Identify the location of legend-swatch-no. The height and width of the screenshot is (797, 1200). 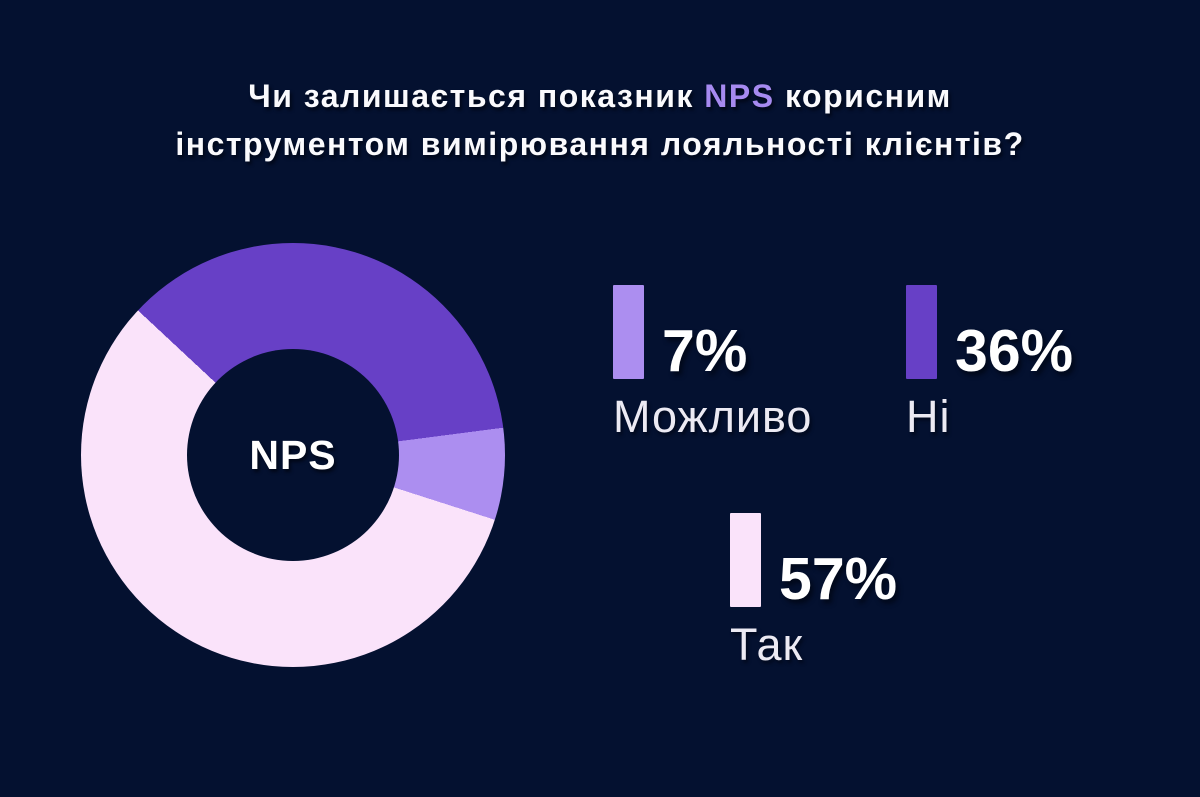
(921, 332).